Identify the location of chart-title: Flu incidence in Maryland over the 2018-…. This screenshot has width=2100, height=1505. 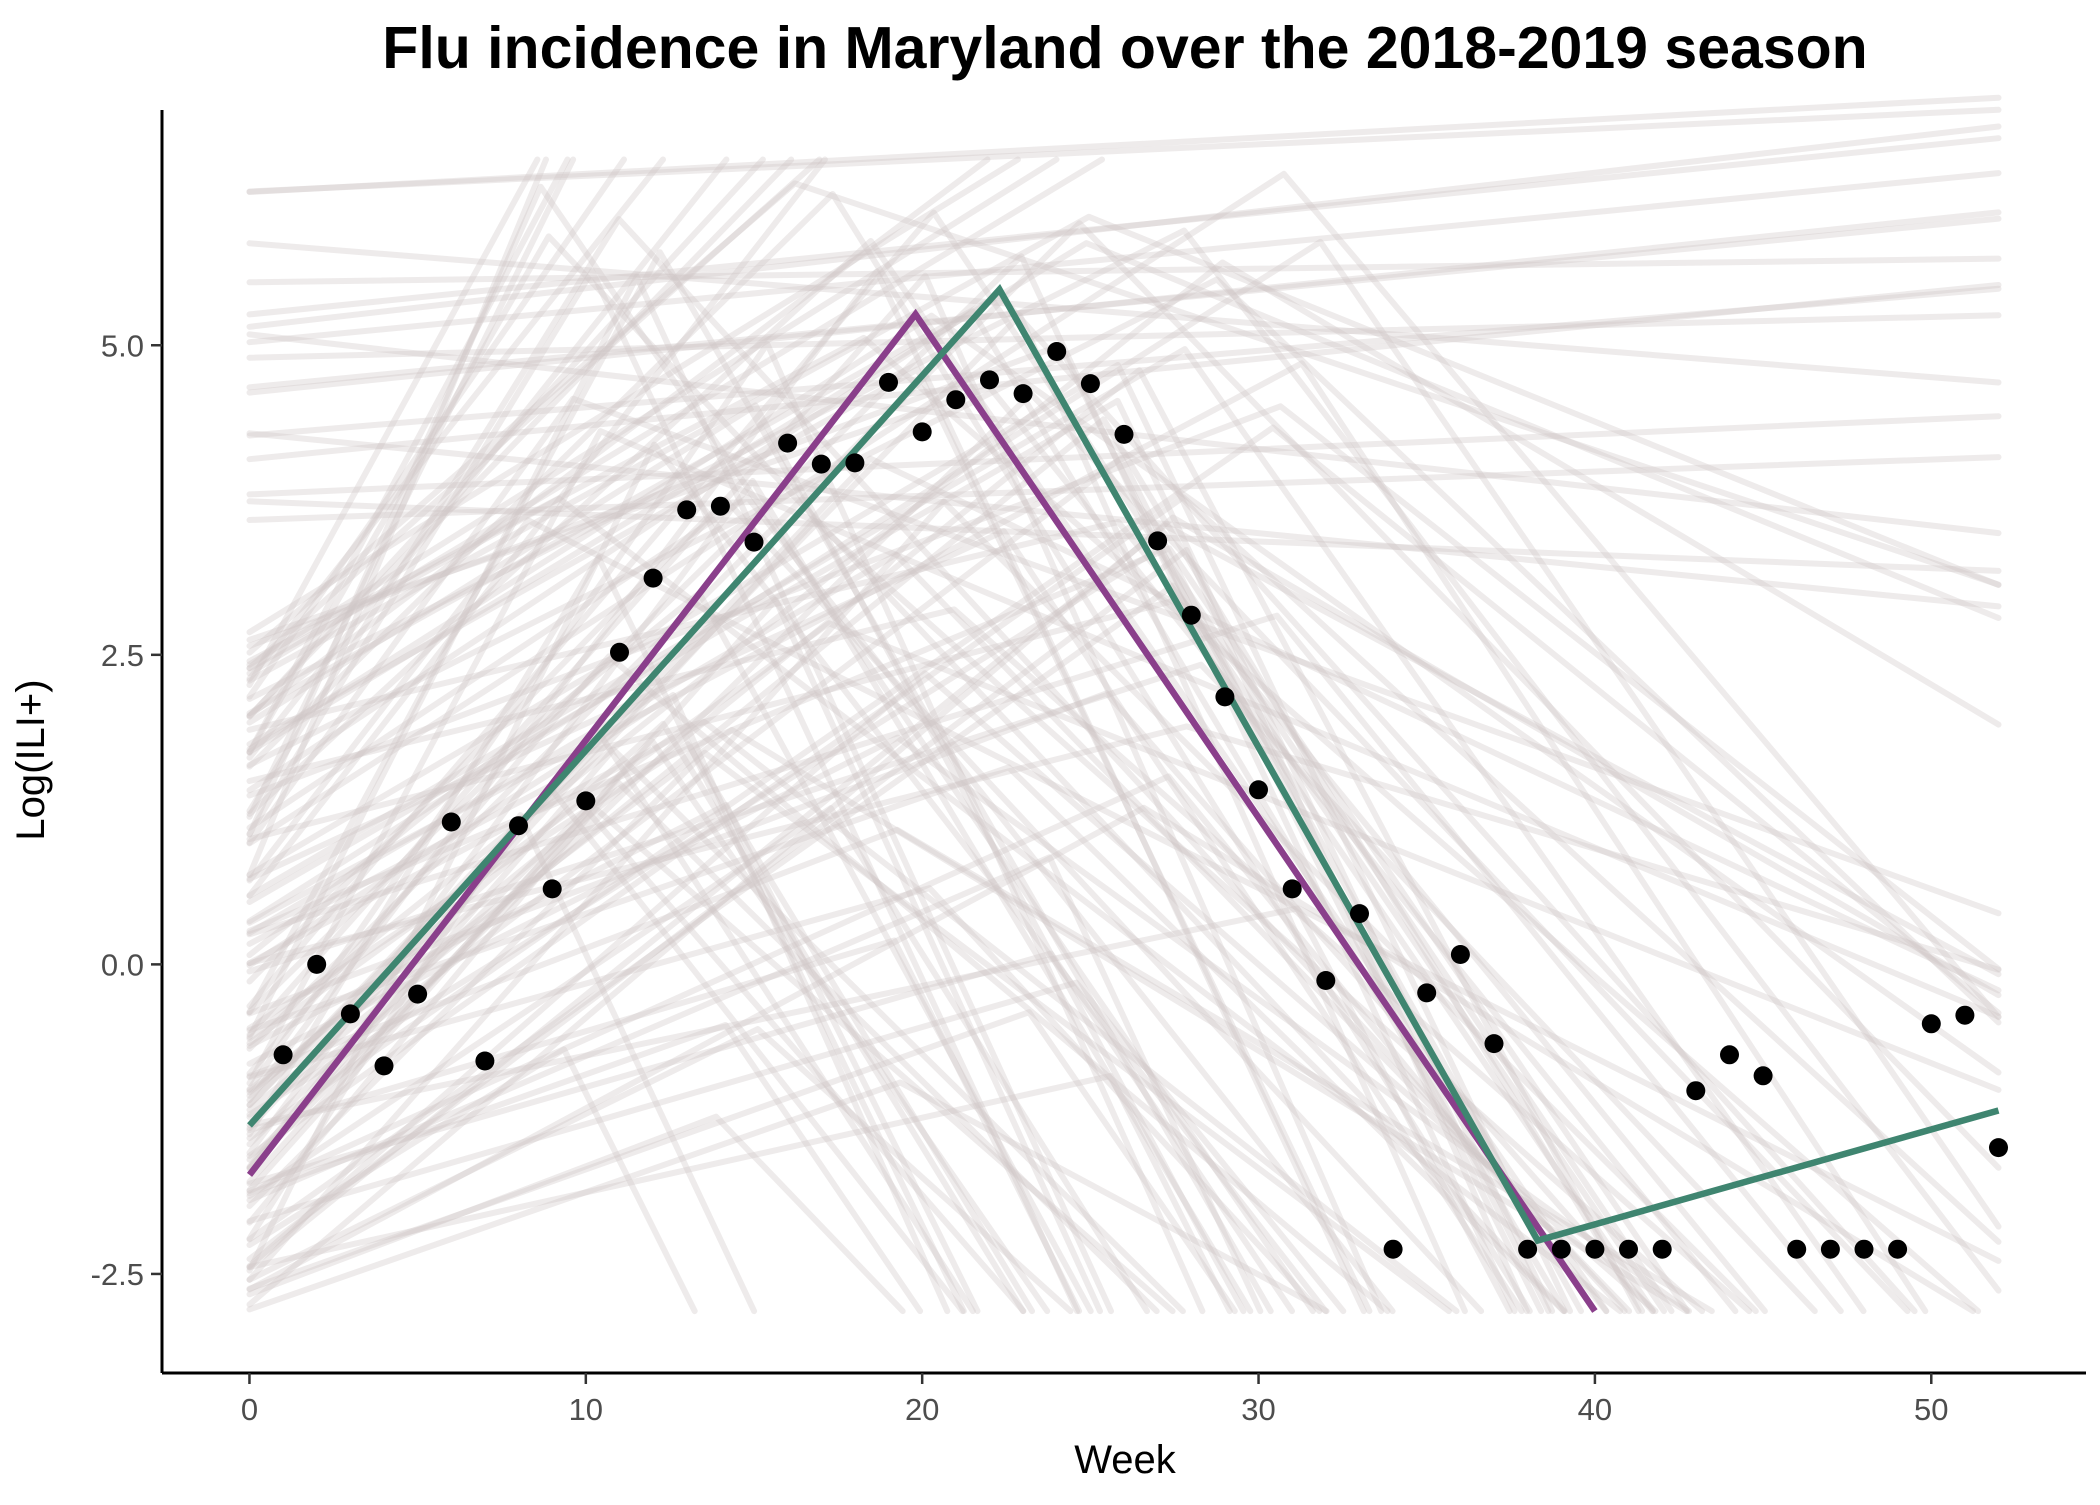
(1124, 48).